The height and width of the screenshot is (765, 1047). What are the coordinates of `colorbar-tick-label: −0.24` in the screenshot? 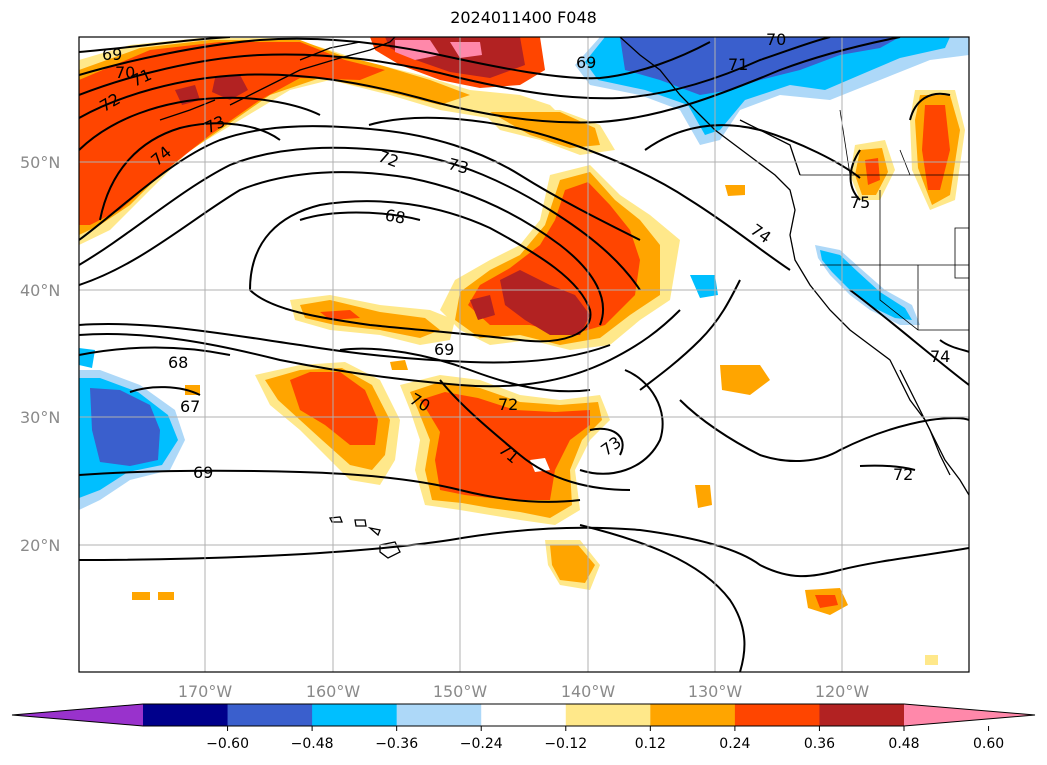 It's located at (481, 744).